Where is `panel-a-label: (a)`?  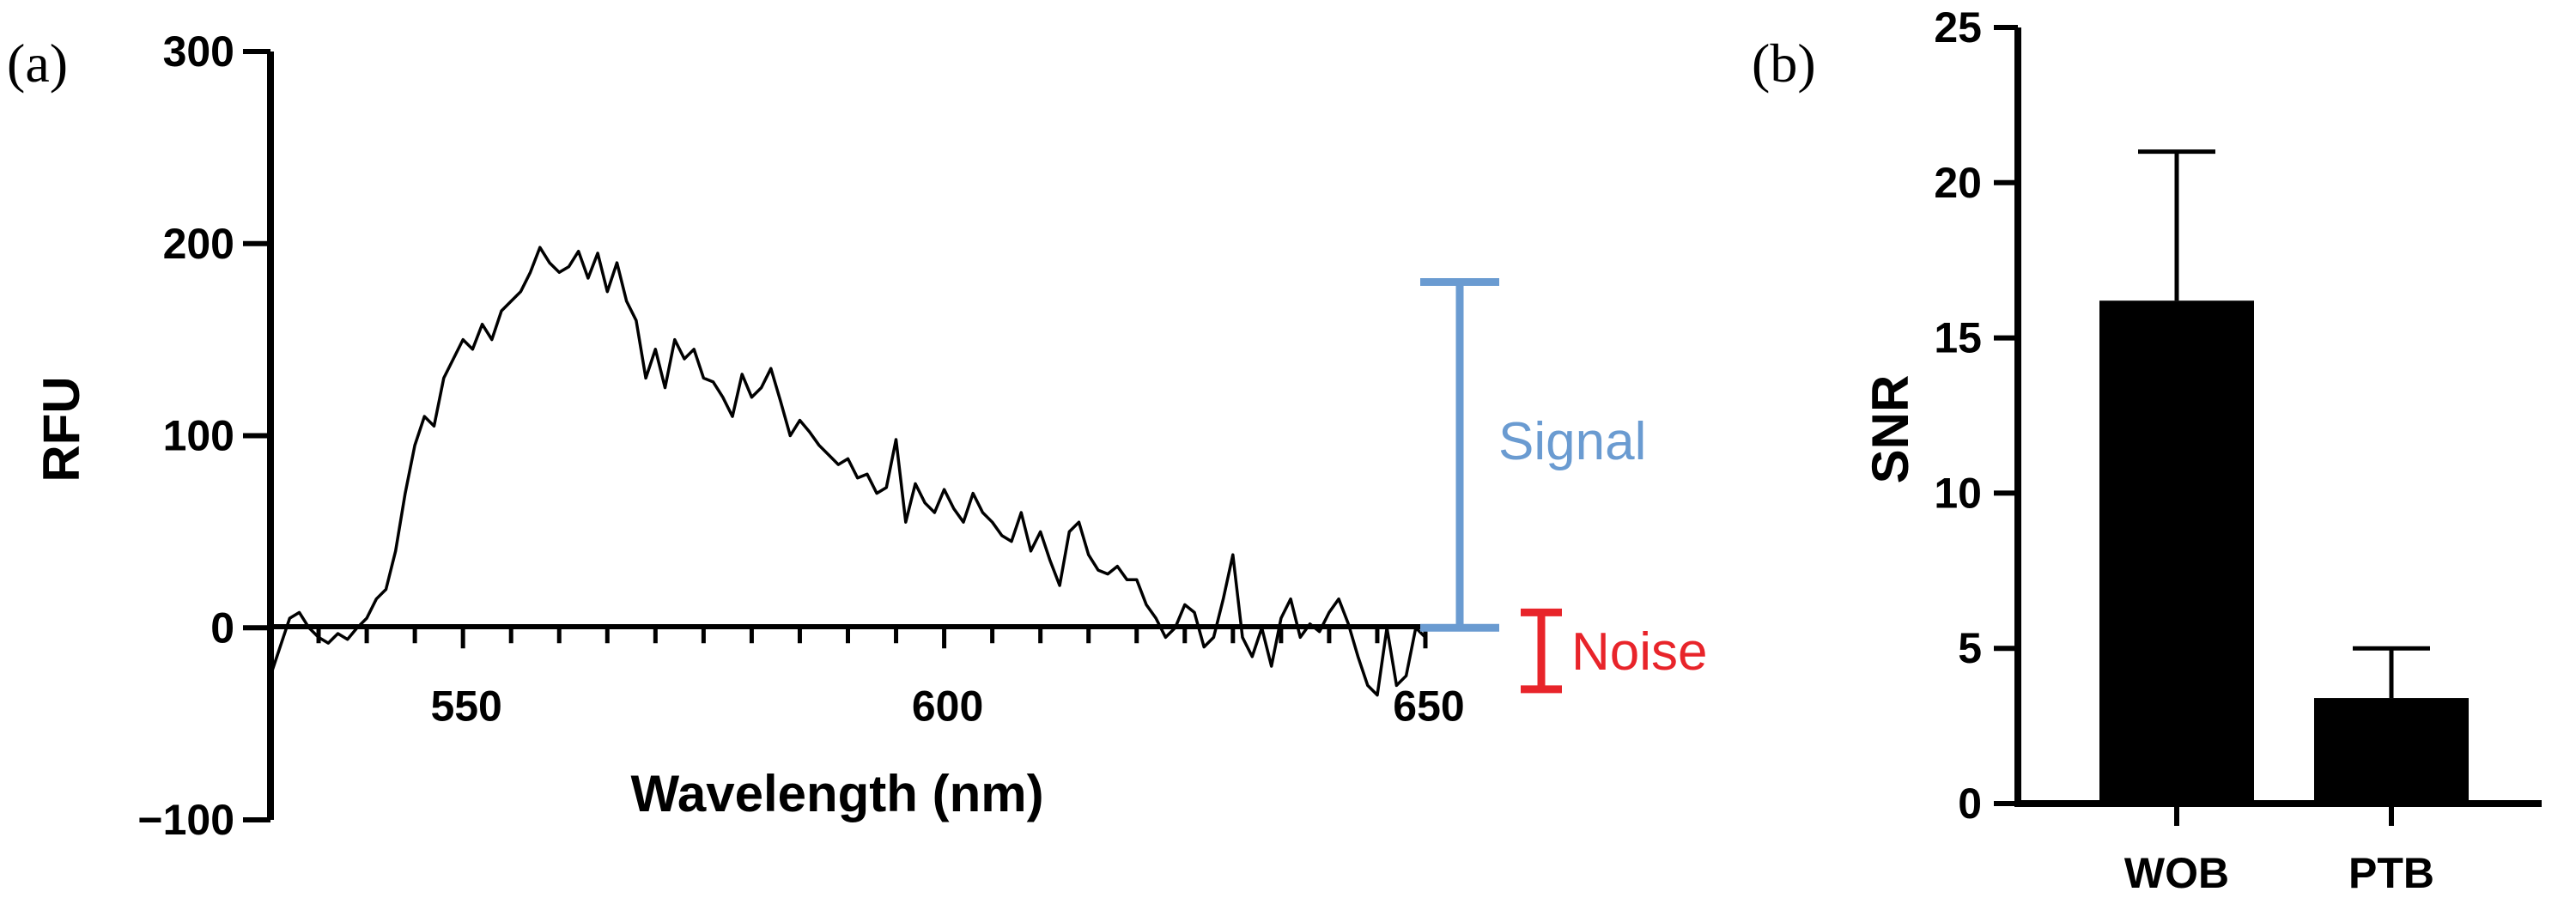 panel-a-label: (a) is located at coordinates (37, 63).